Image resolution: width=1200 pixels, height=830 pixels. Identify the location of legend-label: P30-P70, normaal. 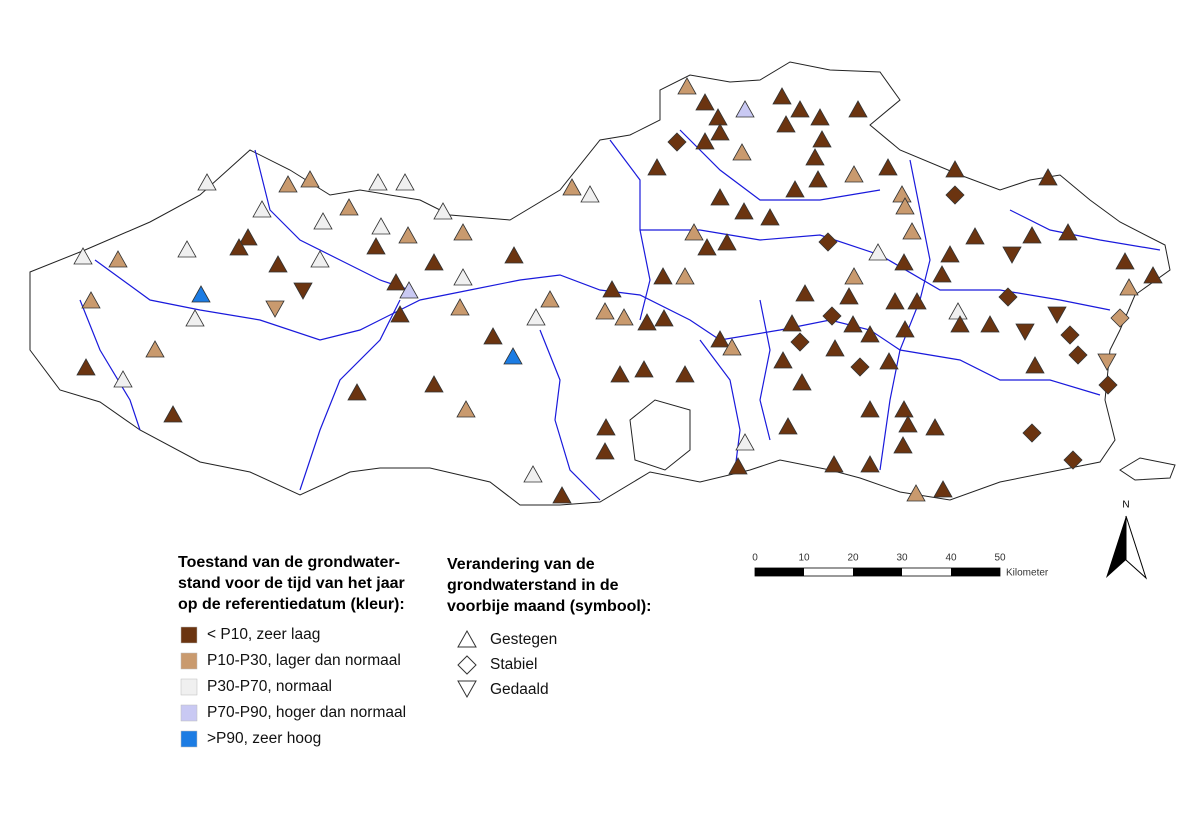
(269, 686).